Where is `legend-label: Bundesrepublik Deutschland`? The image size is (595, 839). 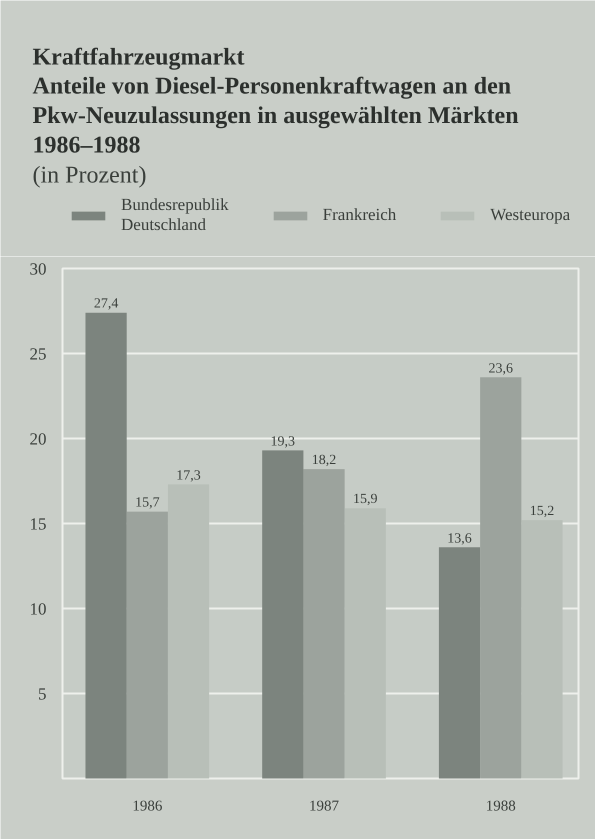
legend-label: Bundesrepublik Deutschland is located at coordinates (175, 215).